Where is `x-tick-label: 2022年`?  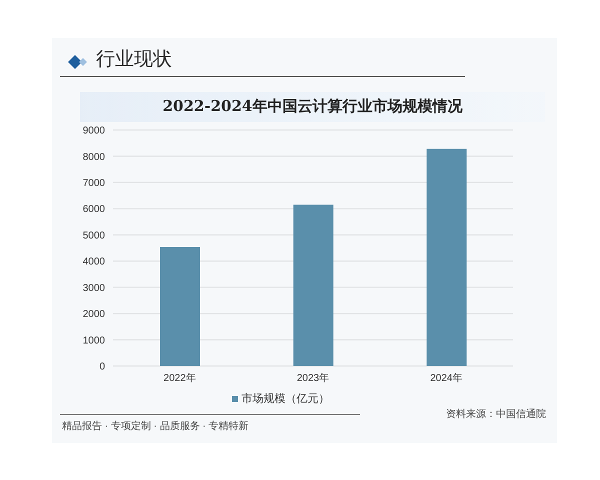 x-tick-label: 2022年 is located at coordinates (180, 378).